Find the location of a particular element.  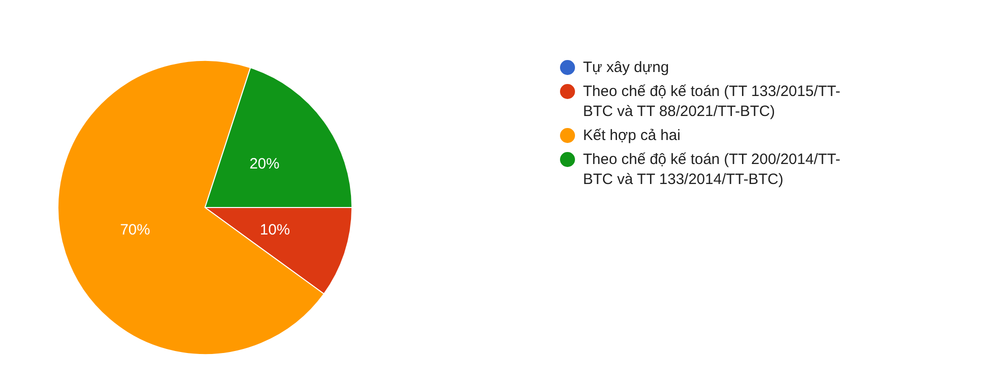

legend-label: Theo chế độ kế toán (TT 200/2014/TT-BTC và TT 133/2014/TT-BTC) is located at coordinates (712, 170).